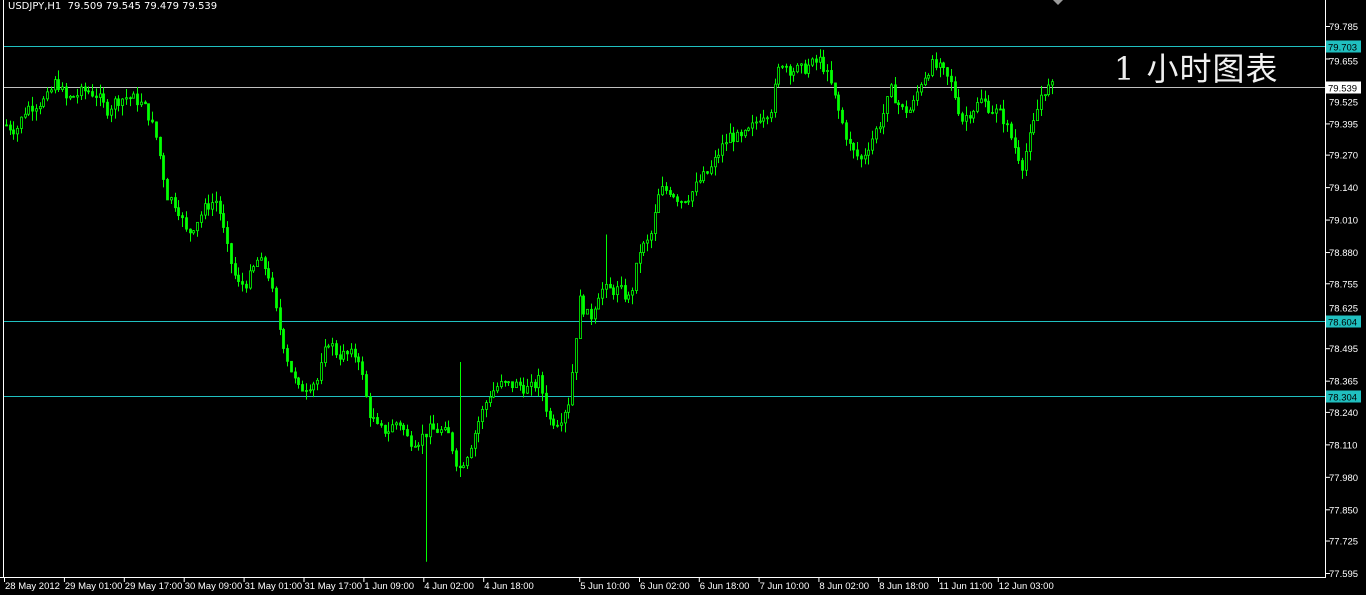  I want to click on time-tick-label: 31 May 01:00, so click(274, 586).